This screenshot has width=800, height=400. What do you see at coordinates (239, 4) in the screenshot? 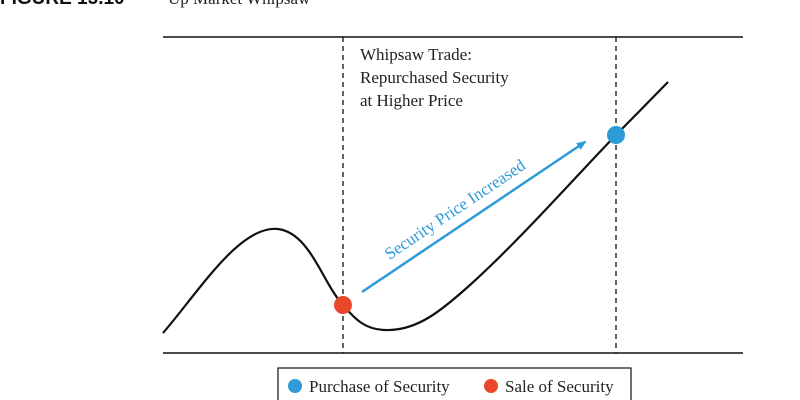
I see `figure-title: Up Market Whipsaw` at bounding box center [239, 4].